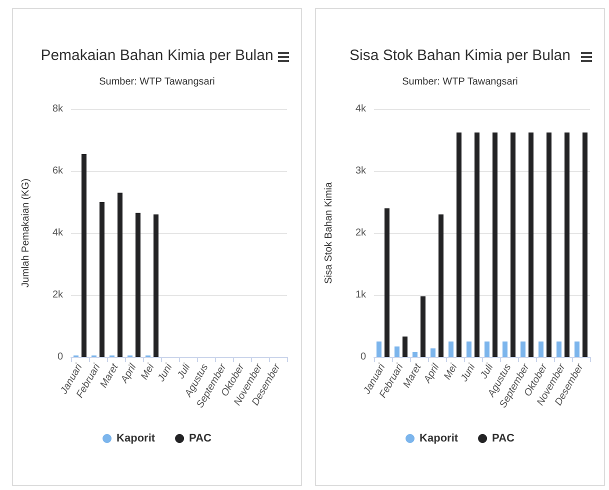 This screenshot has height=490, width=609. I want to click on y-tick-label: 8k, so click(58, 109).